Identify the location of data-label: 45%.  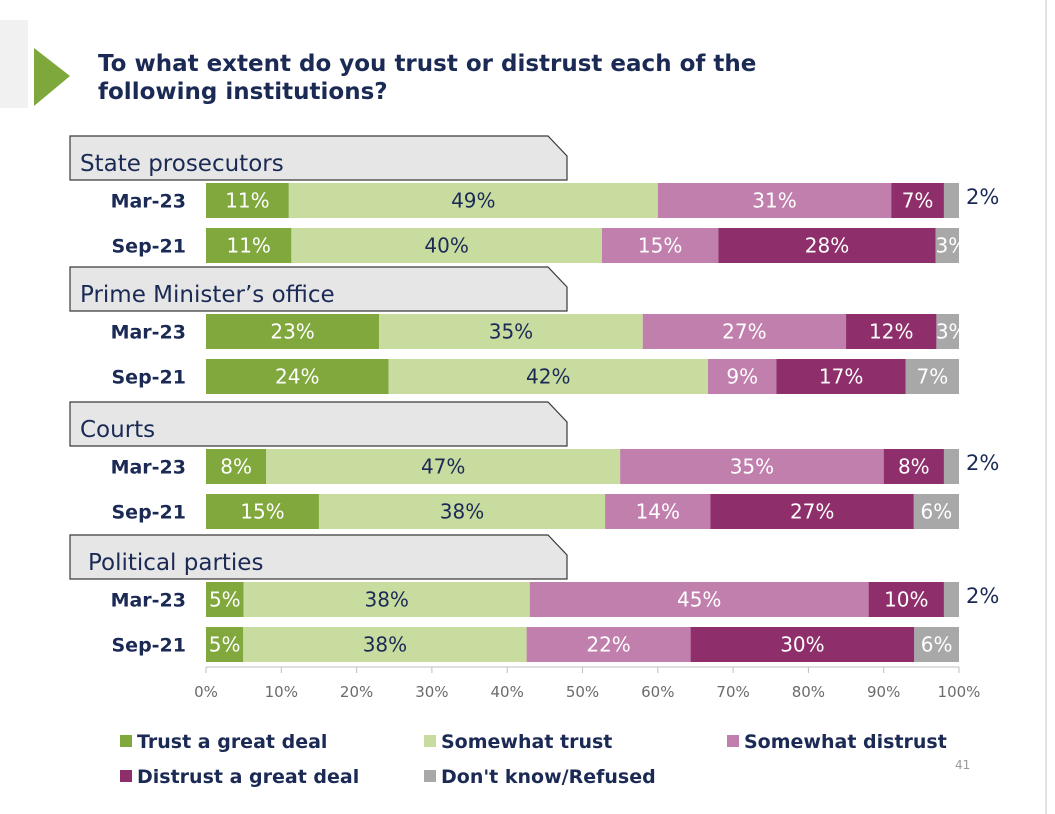
(699, 600).